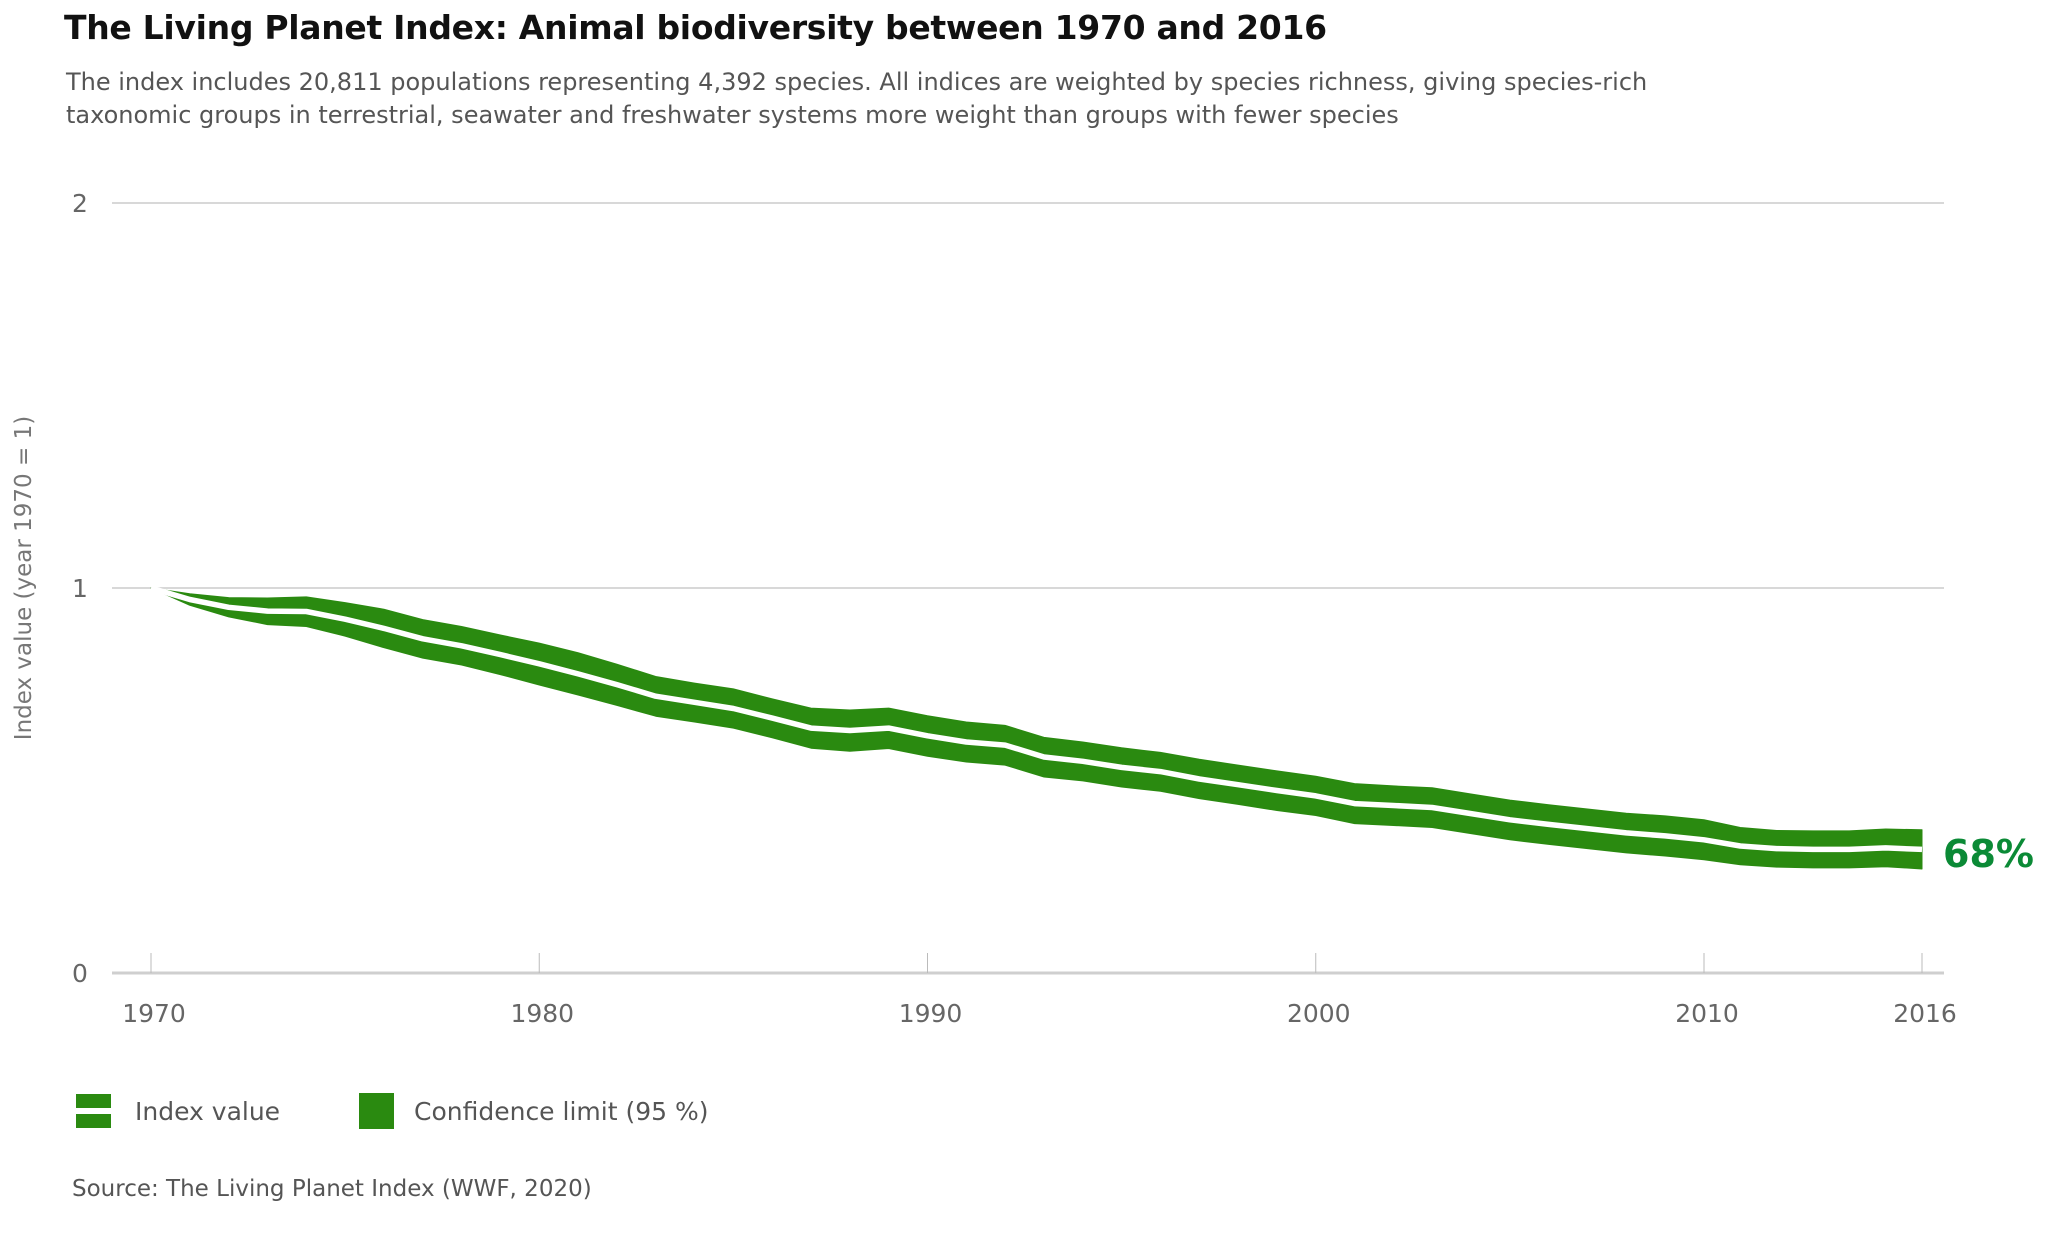 The width and height of the screenshot is (2048, 1255). I want to click on y-tick-label: 1, so click(80, 588).